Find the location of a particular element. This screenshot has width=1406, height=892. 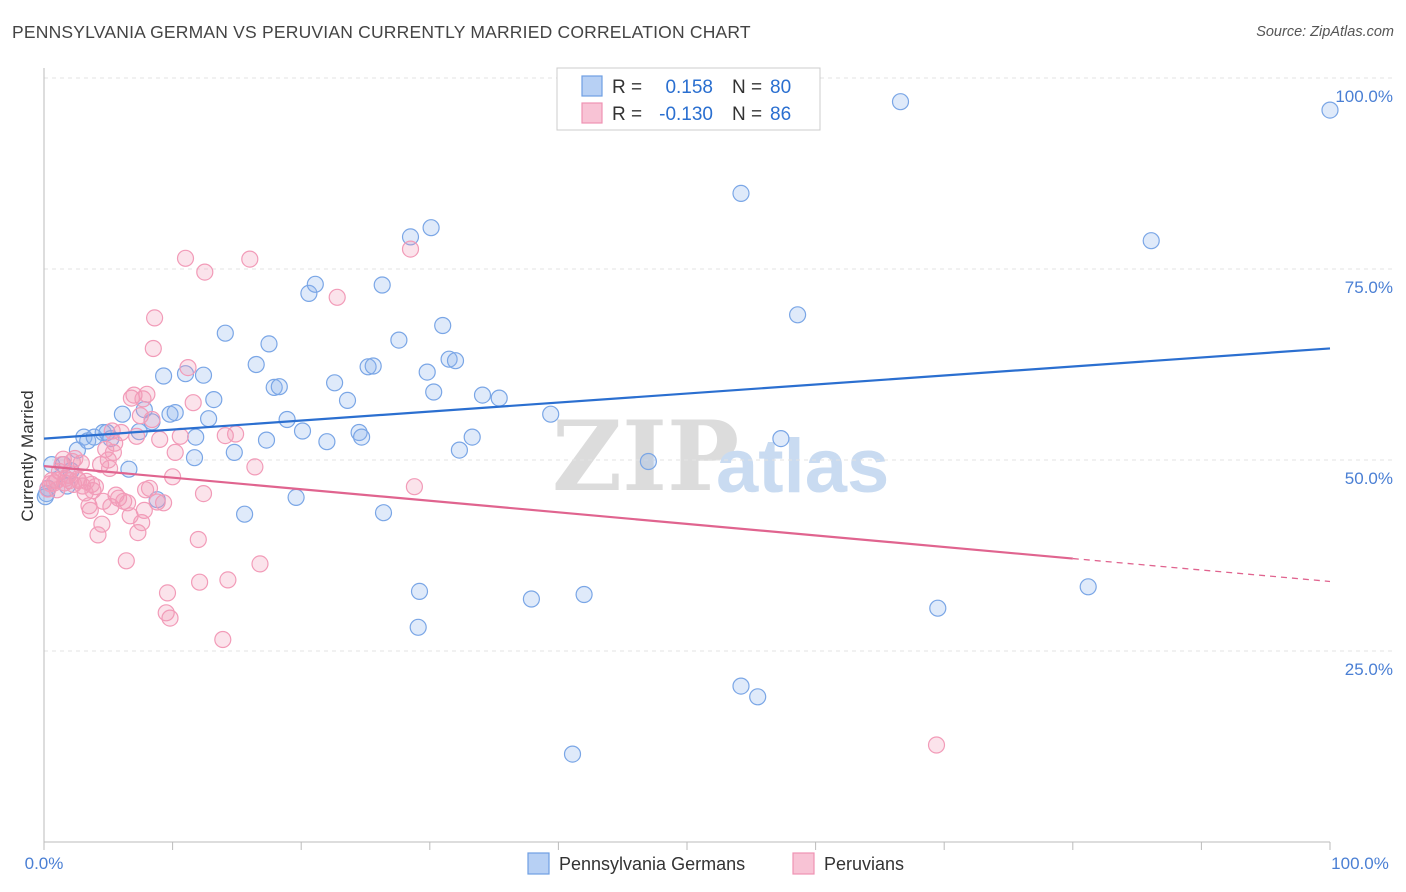

stats-legend: R = 0.158 N = 80 R = -0.130 N = 86 is located at coordinates (688, 99).